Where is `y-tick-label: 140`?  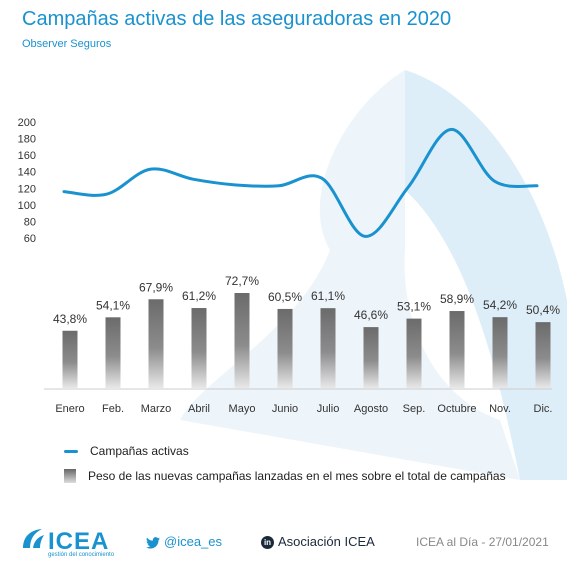 y-tick-label: 140 is located at coordinates (27, 173).